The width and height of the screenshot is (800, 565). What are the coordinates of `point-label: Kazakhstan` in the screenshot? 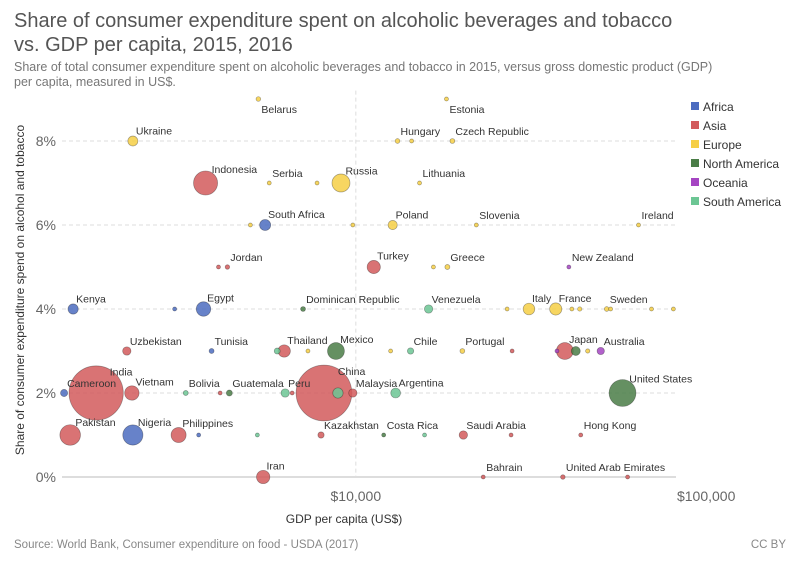 It's located at (351, 426).